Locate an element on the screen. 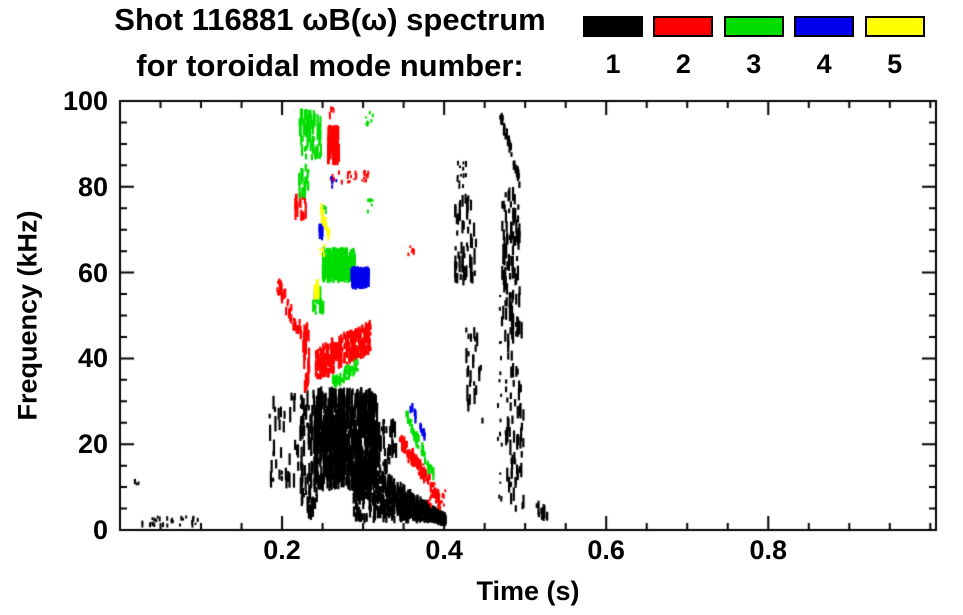 The image size is (963, 615). y-tick-label: 0 is located at coordinates (100, 530).